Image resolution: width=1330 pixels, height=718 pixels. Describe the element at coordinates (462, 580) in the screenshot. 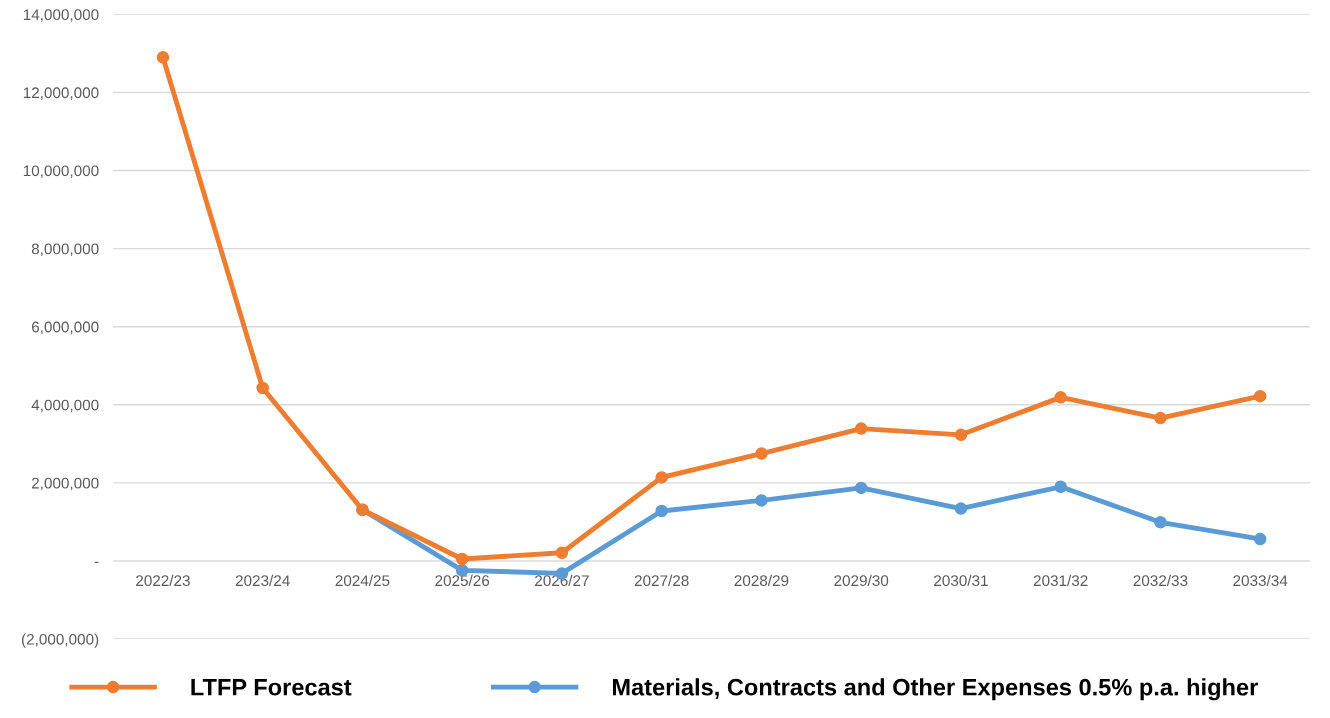

I see `x-tick-label: 2025/26` at that location.